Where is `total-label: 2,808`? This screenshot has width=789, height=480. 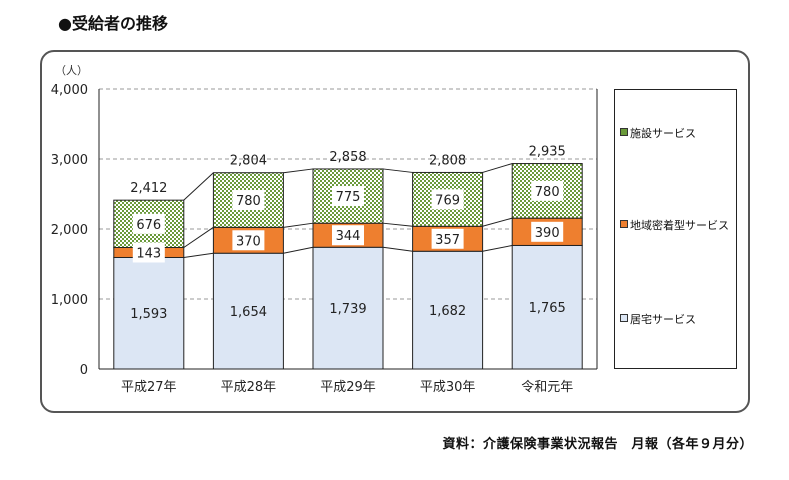 total-label: 2,808 is located at coordinates (447, 160).